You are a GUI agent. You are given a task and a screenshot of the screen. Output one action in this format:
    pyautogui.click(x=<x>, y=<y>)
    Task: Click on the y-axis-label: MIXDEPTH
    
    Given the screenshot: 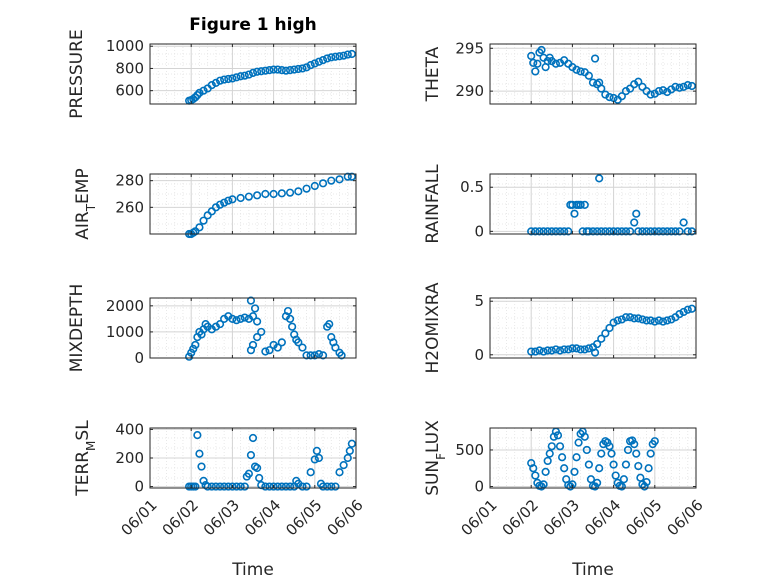 What is the action you would take?
    pyautogui.click(x=77, y=328)
    